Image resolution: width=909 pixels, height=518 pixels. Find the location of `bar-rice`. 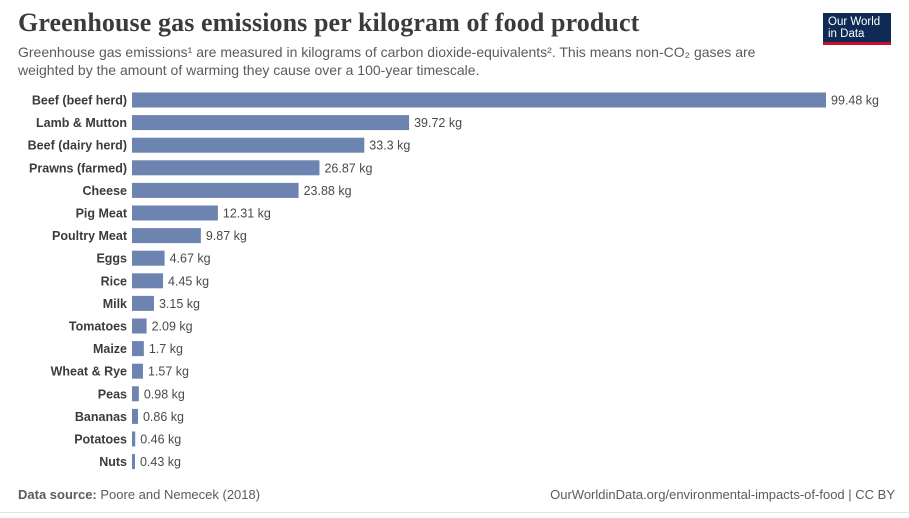

bar-rice is located at coordinates (148, 281).